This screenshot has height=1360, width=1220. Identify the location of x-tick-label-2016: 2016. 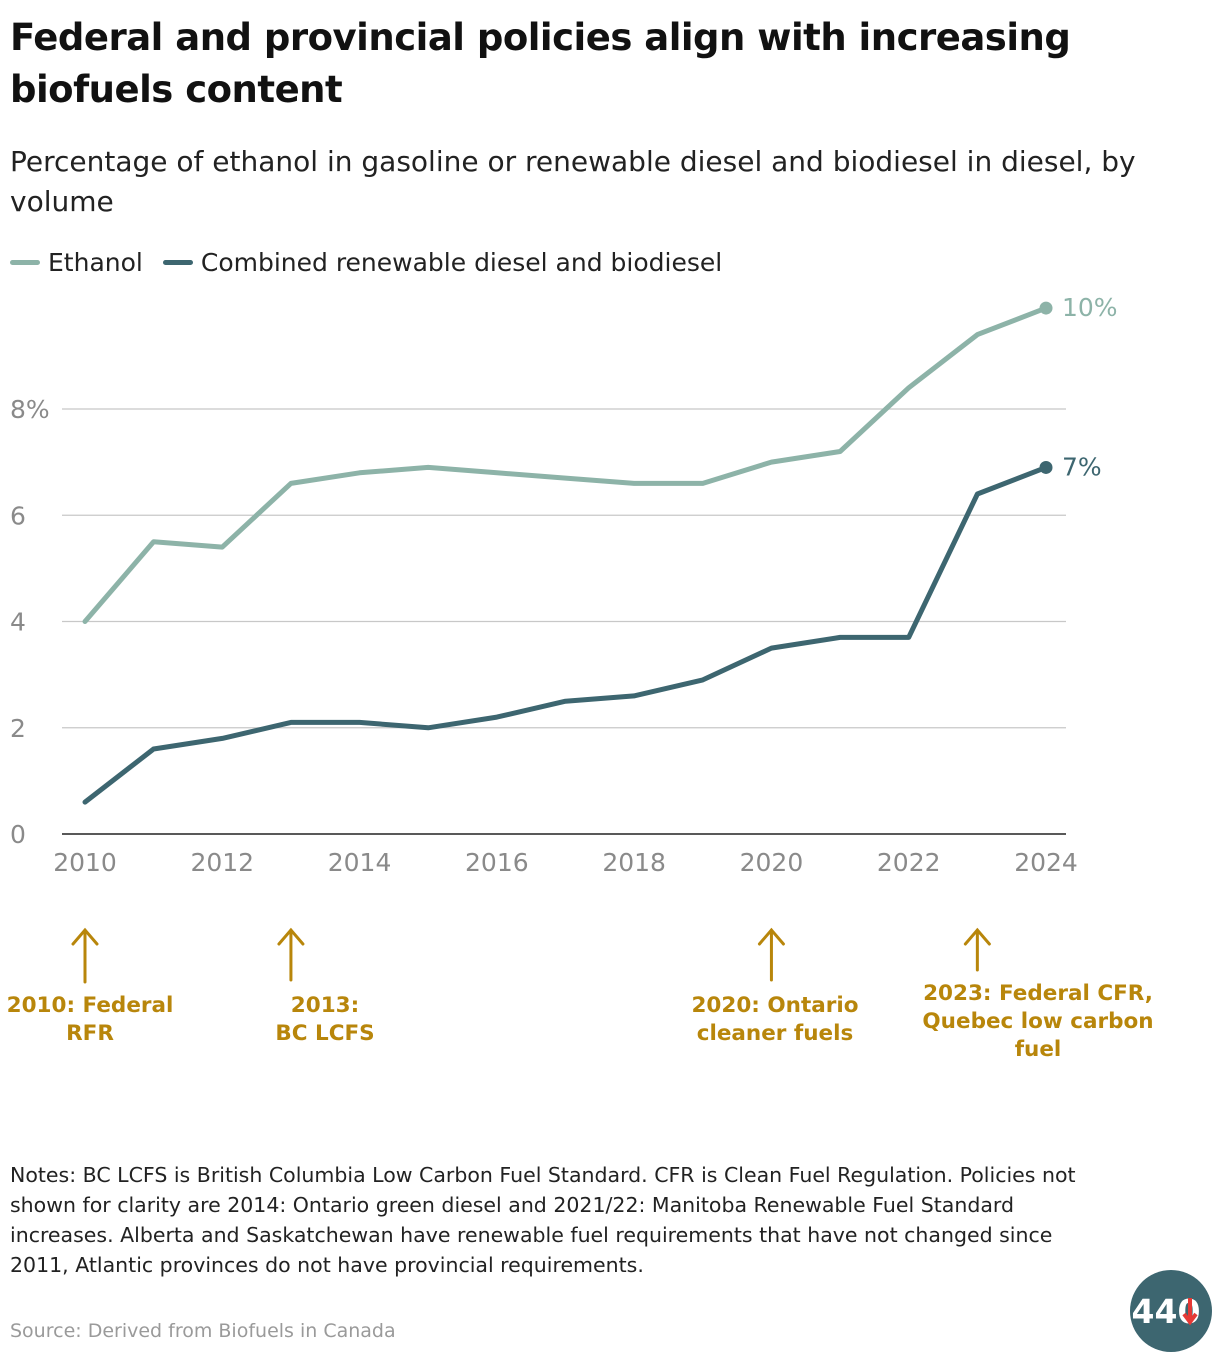
(497, 862).